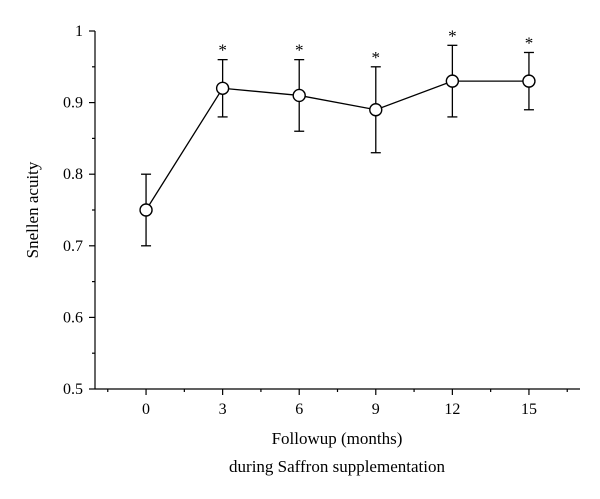 The width and height of the screenshot is (600, 499). Describe the element at coordinates (73, 174) in the screenshot. I see `y-tick-label: 0.8` at that location.